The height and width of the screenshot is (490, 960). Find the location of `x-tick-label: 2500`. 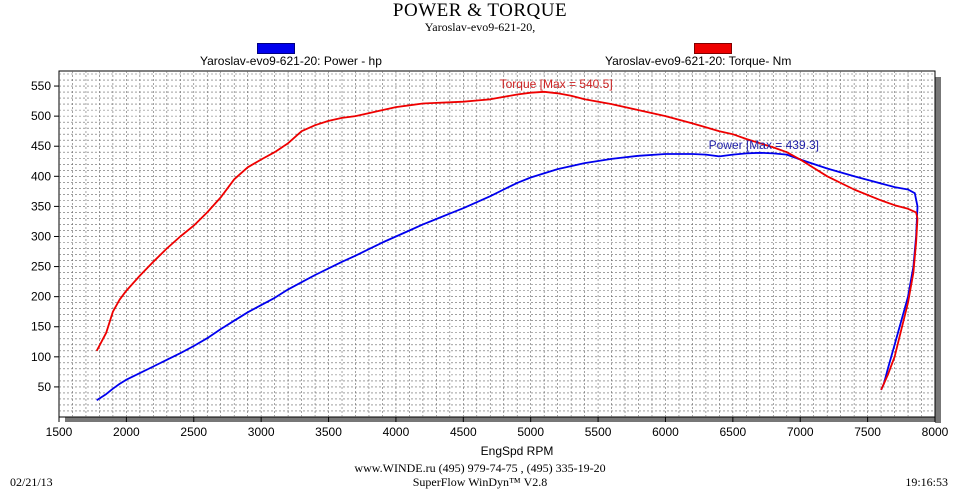

x-tick-label: 2500 is located at coordinates (193, 432).